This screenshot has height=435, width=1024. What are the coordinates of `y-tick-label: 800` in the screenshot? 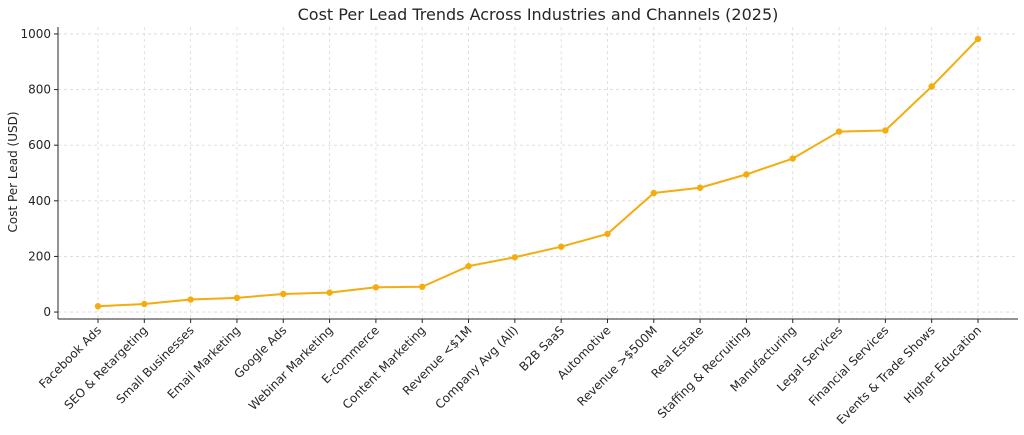 It's located at (39, 90).